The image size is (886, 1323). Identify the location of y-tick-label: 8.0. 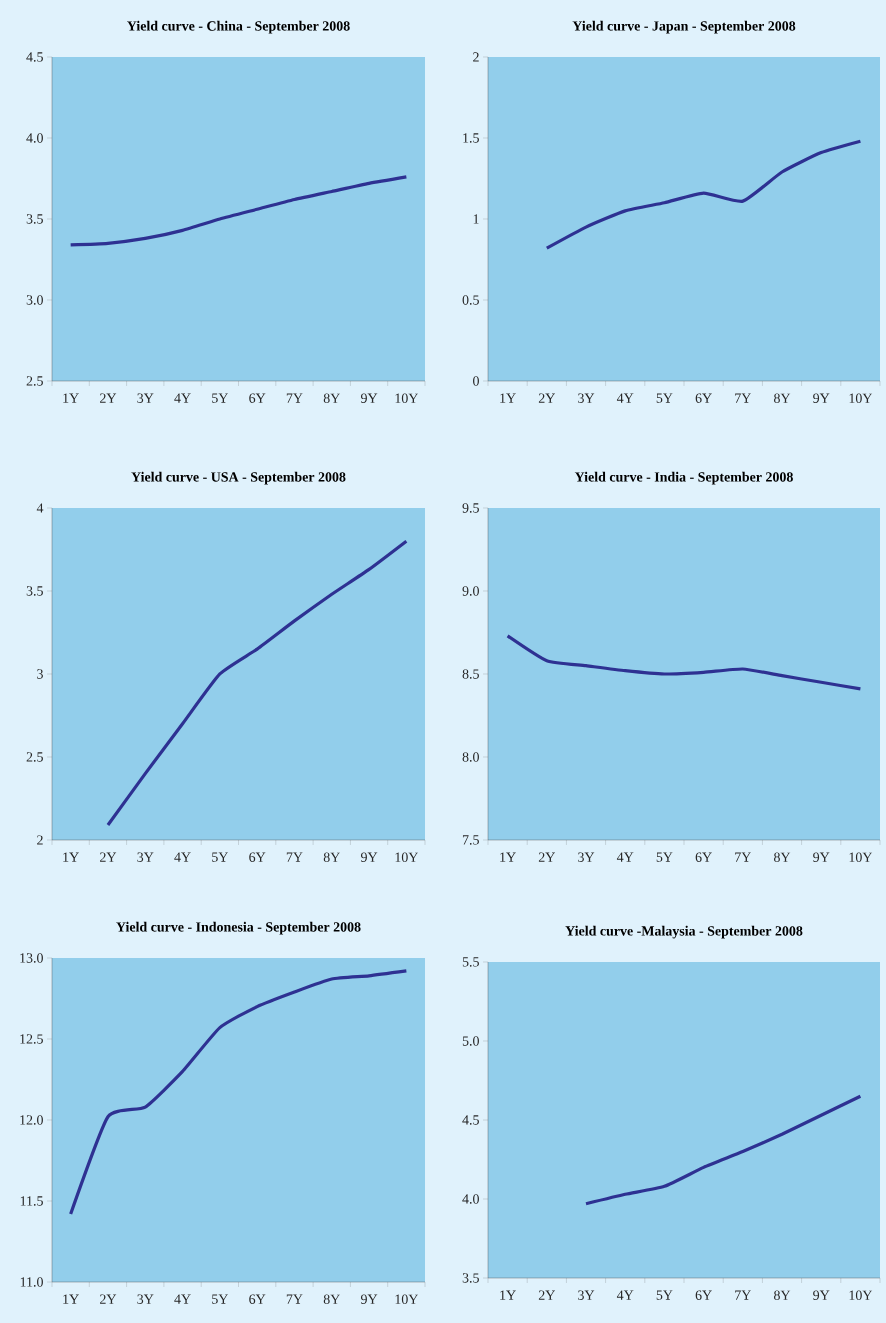
(470, 757).